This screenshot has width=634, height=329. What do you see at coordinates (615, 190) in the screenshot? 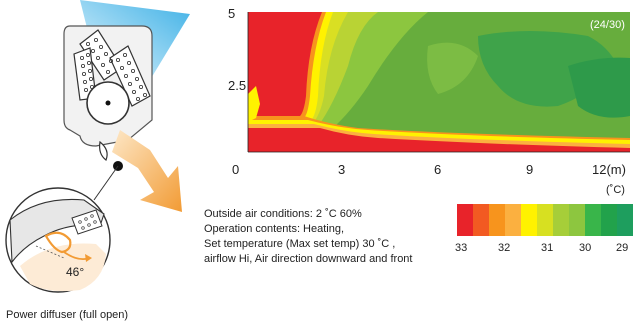
I see `scale-unit: (˚C)` at bounding box center [615, 190].